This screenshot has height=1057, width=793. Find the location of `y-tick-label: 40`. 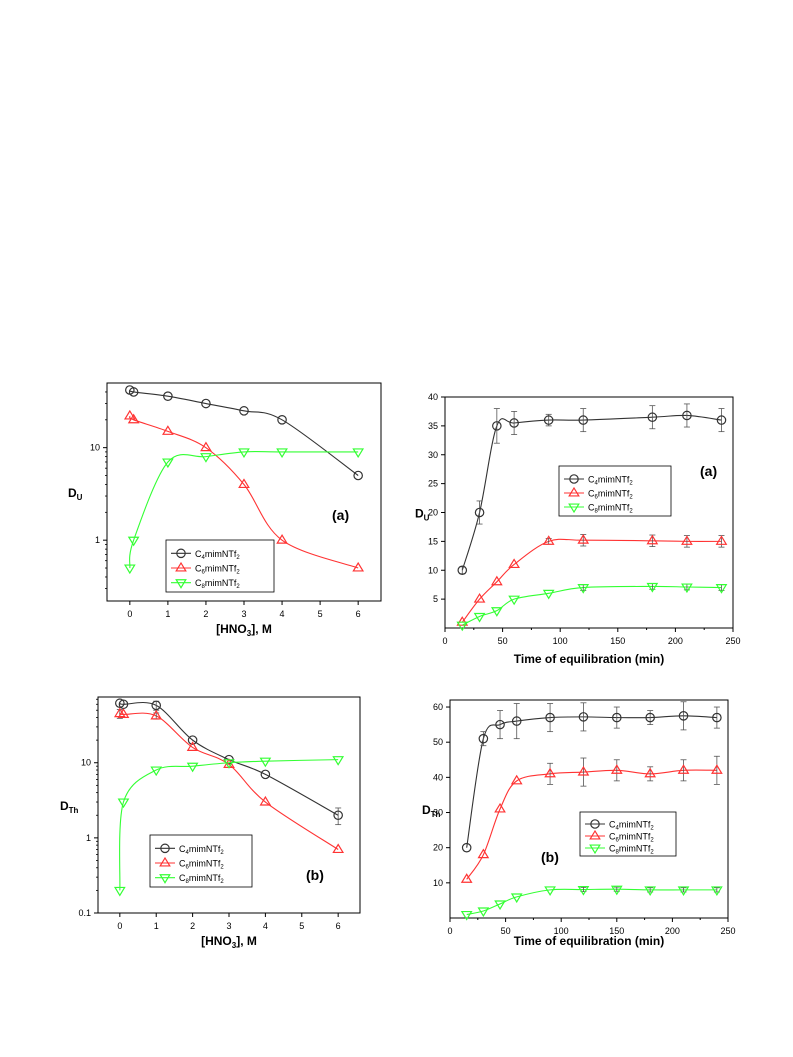

y-tick-label: 40 is located at coordinates (438, 777).